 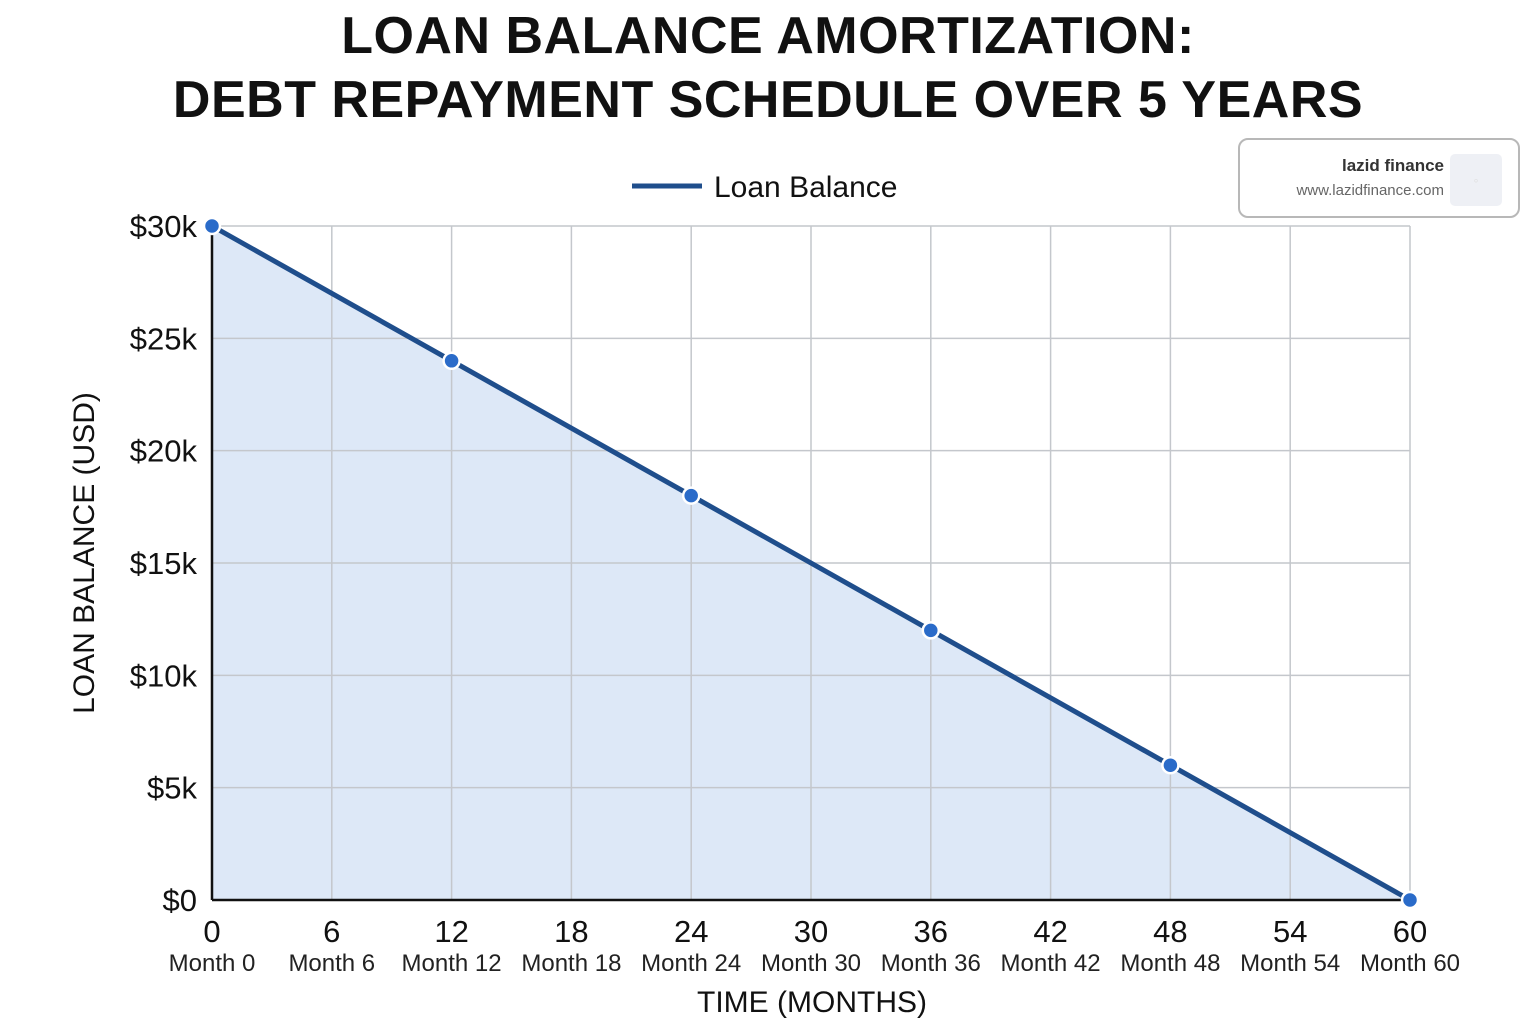 What do you see at coordinates (691, 963) in the screenshot?
I see `x-sub-label: Month 24` at bounding box center [691, 963].